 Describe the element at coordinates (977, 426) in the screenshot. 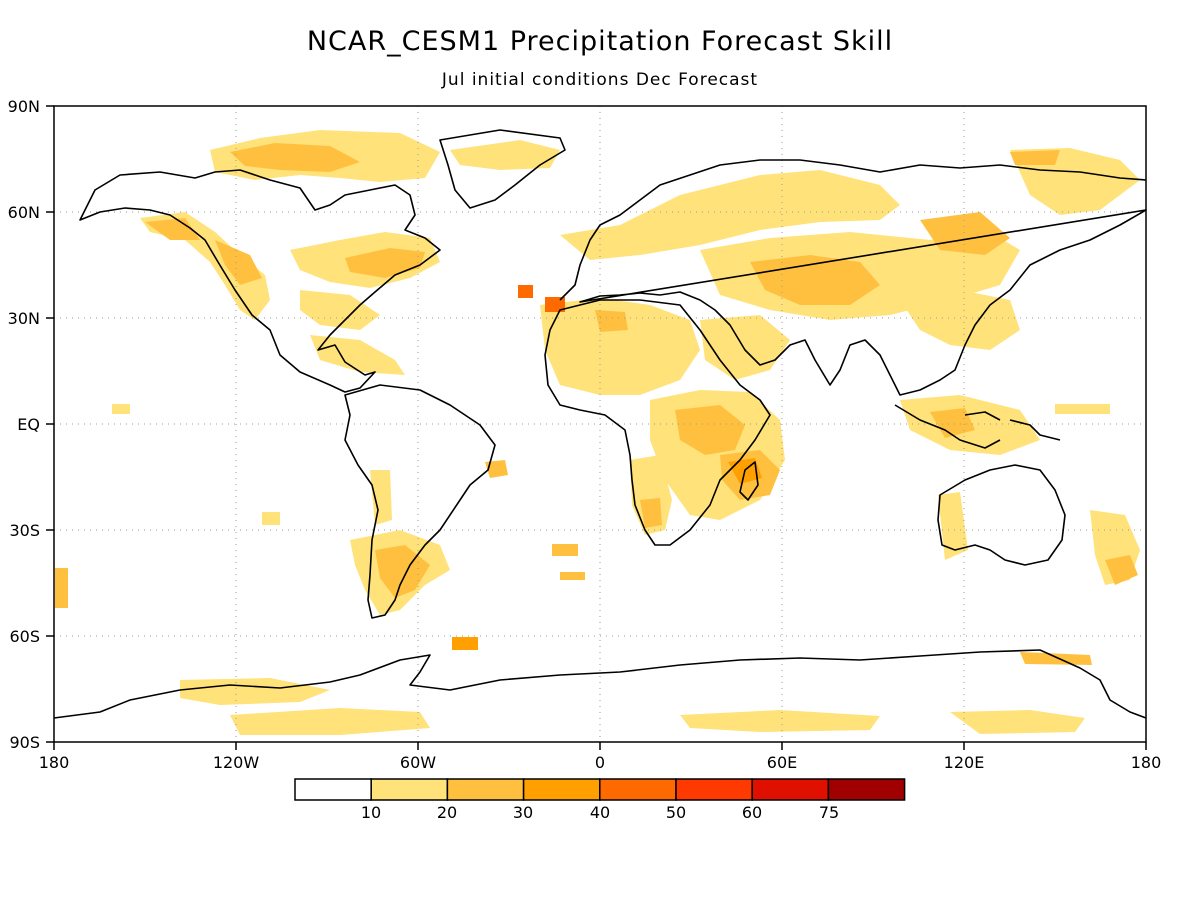

I see `coastline-maritime` at that location.